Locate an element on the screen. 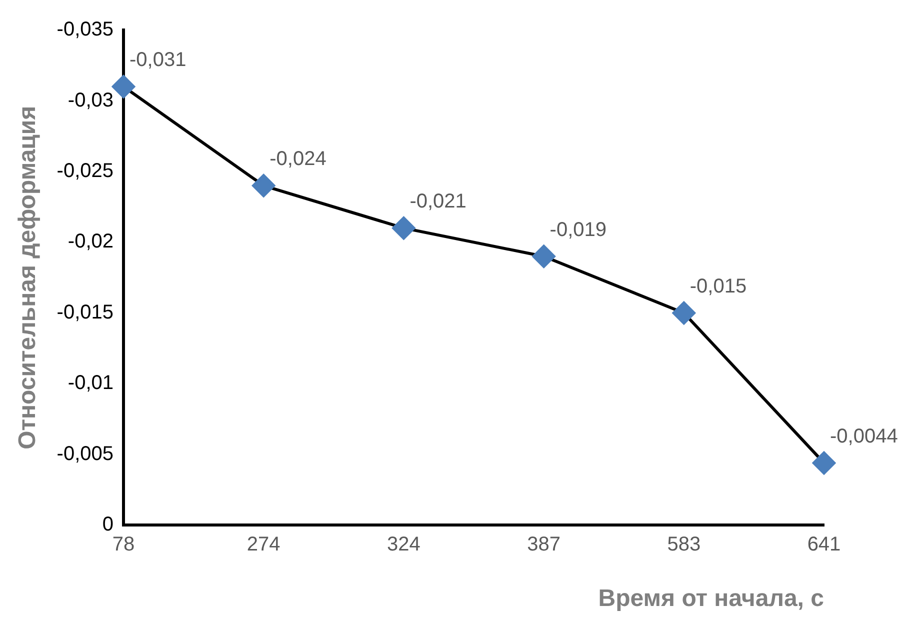 The height and width of the screenshot is (623, 899). y-tick-label: -0,02 is located at coordinates (91, 241).